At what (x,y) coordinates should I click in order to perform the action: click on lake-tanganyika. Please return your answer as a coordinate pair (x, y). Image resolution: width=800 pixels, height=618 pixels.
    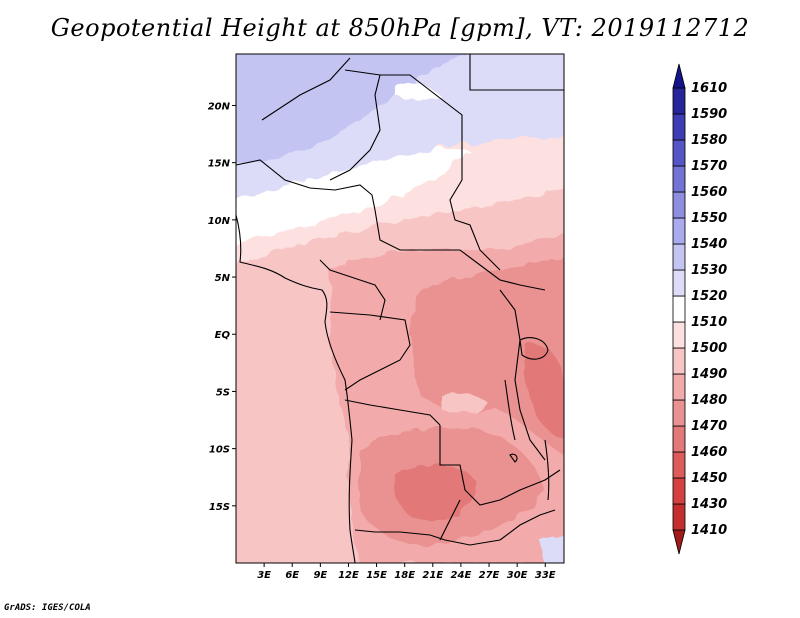
    Looking at the image, I should click on (510, 410).